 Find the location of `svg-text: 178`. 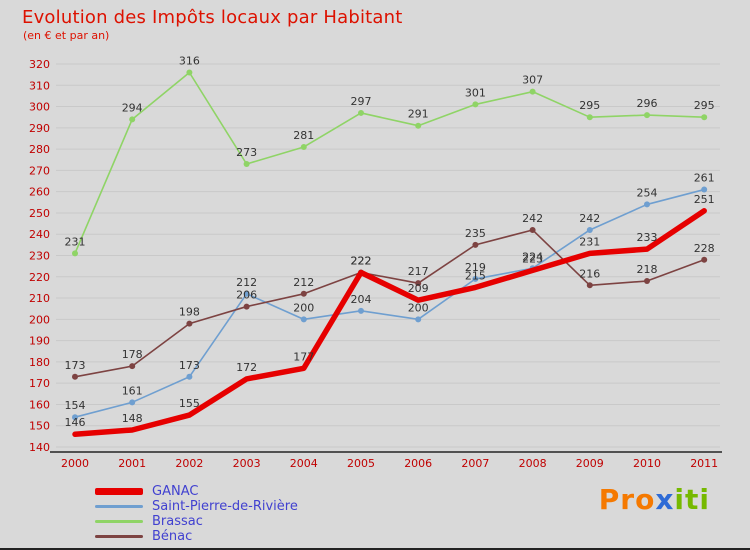

svg-text: 178 is located at coordinates (132, 354).